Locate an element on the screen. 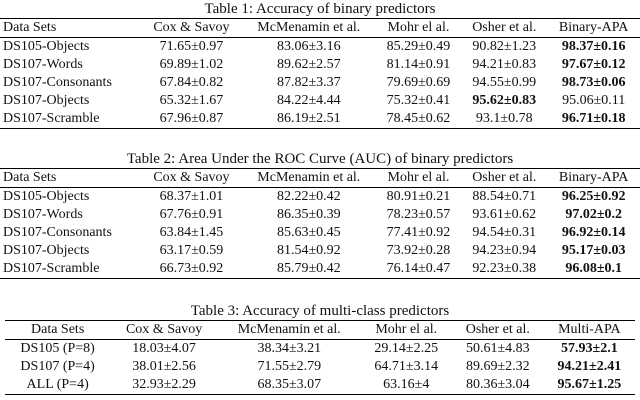 The image size is (640, 400). table-cell: DS107 (P=4) is located at coordinates (57, 366).